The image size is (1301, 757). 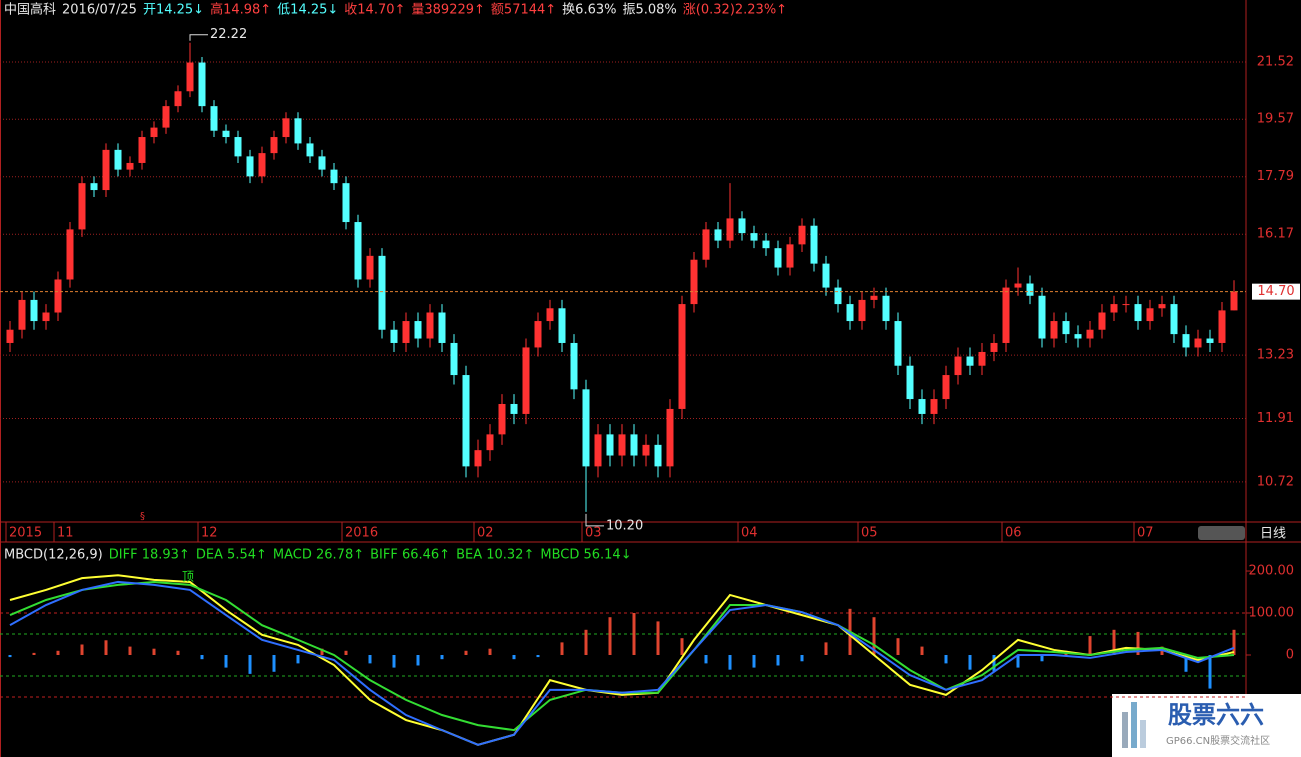 What do you see at coordinates (624, 525) in the screenshot?
I see `min-label: 10.20` at bounding box center [624, 525].